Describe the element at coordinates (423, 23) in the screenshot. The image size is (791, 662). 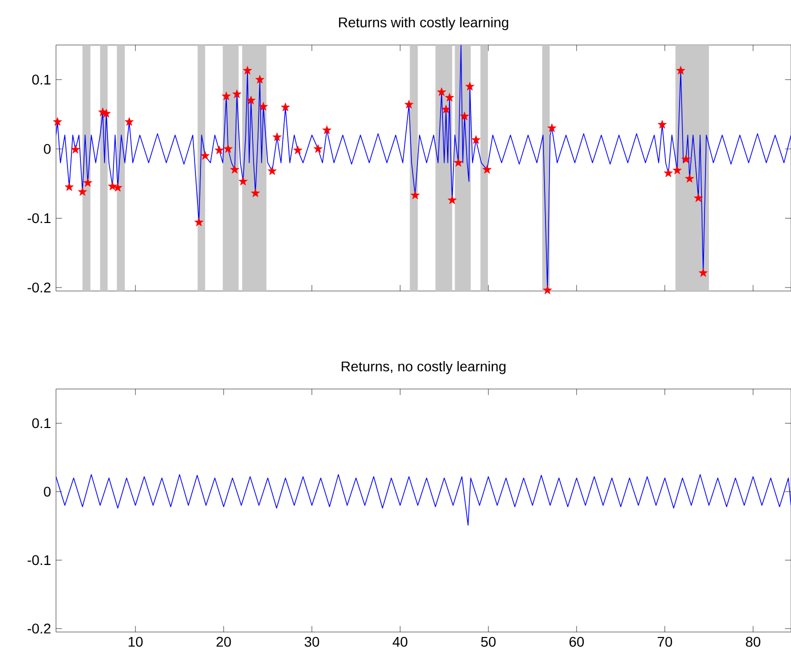
I see `chart-title: Returns with costly learning` at that location.